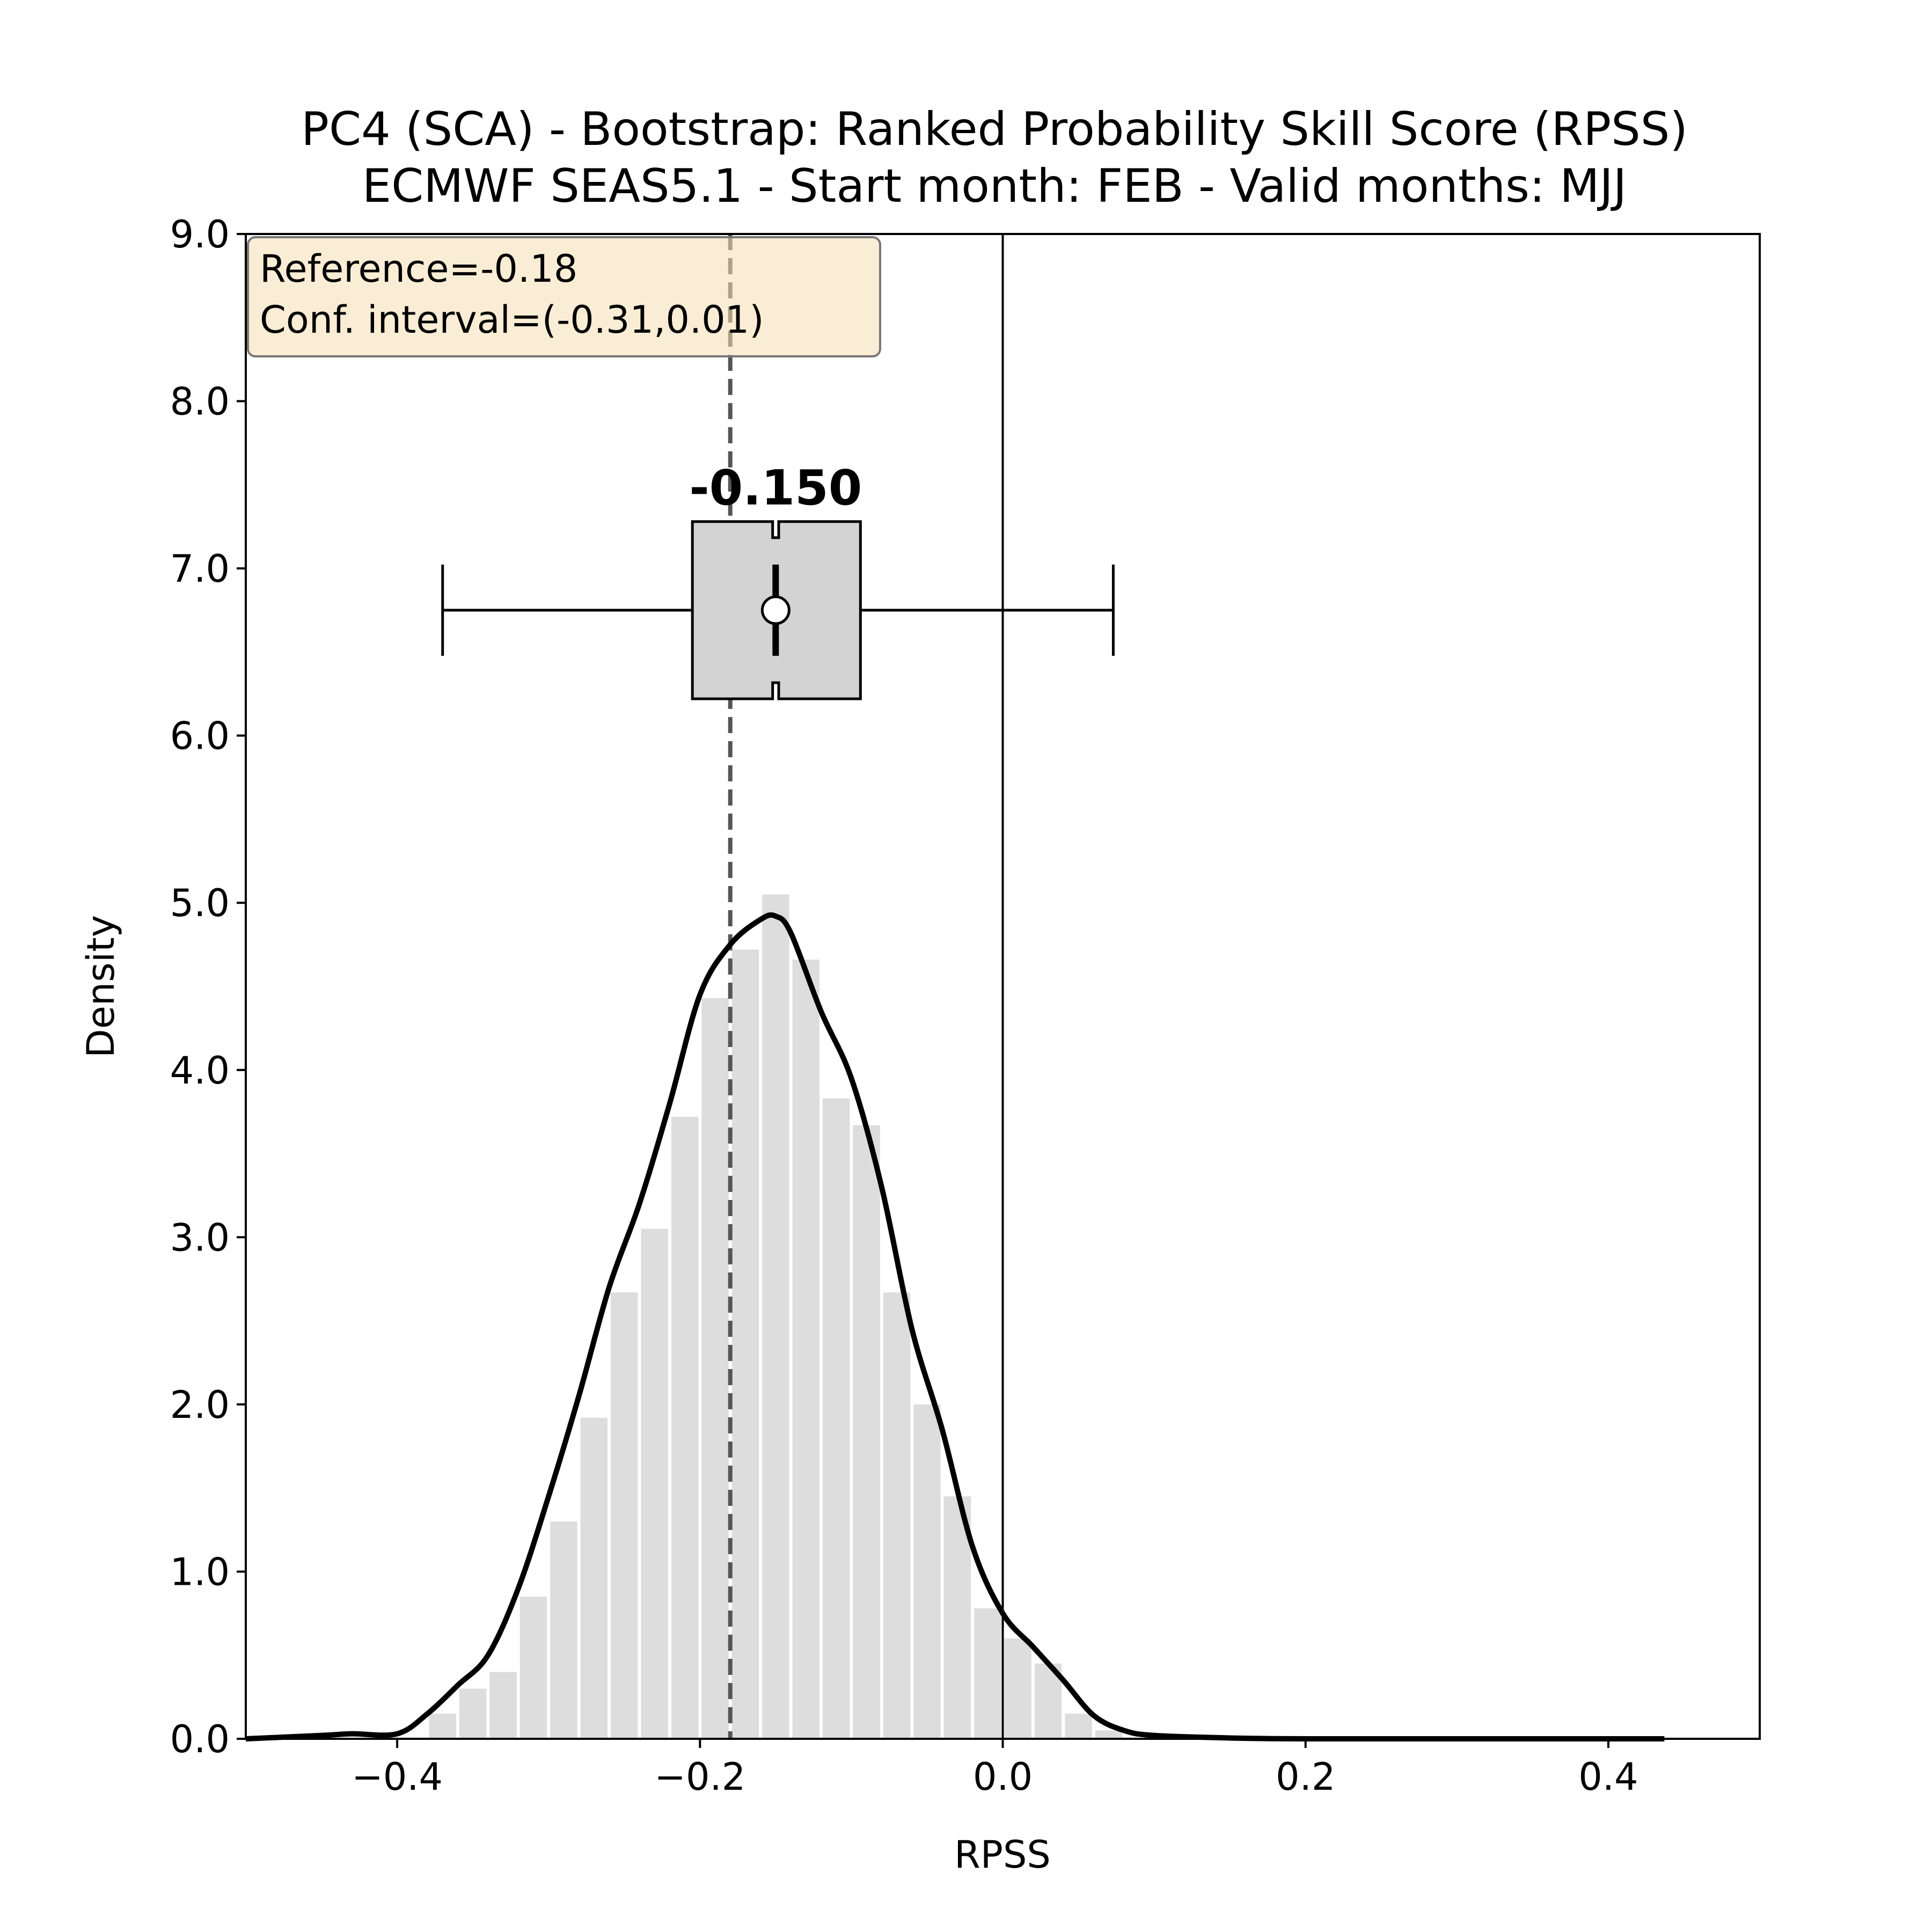 This screenshot has width=1932, height=1932. What do you see at coordinates (778, 580) in the screenshot?
I see `boxplot: -0.150` at bounding box center [778, 580].